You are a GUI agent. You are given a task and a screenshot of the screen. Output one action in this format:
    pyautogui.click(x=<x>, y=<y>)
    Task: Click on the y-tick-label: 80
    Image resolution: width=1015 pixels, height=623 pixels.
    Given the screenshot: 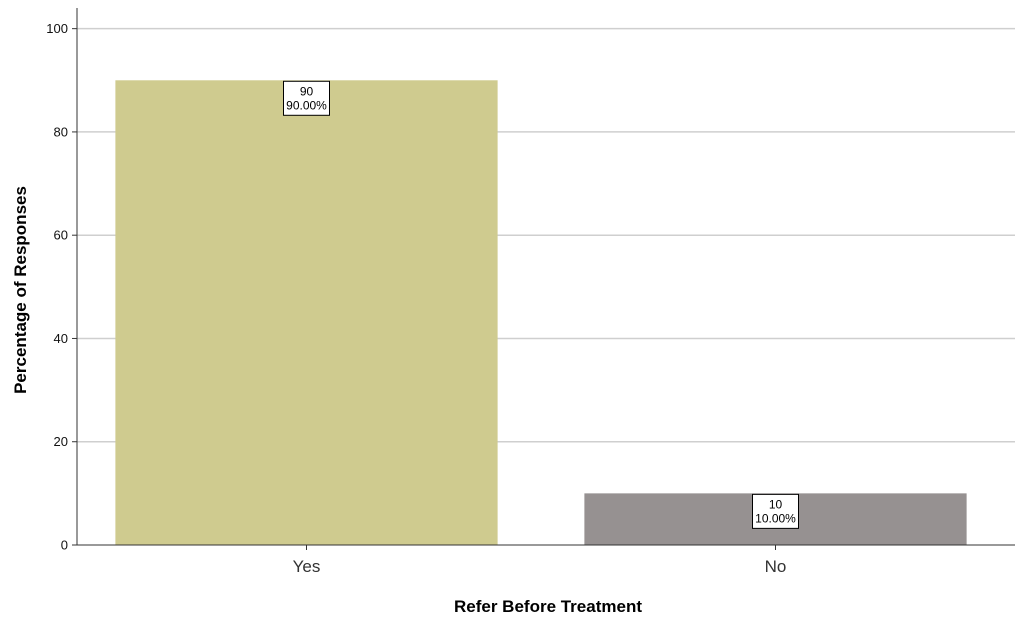 What is the action you would take?
    pyautogui.click(x=61, y=131)
    